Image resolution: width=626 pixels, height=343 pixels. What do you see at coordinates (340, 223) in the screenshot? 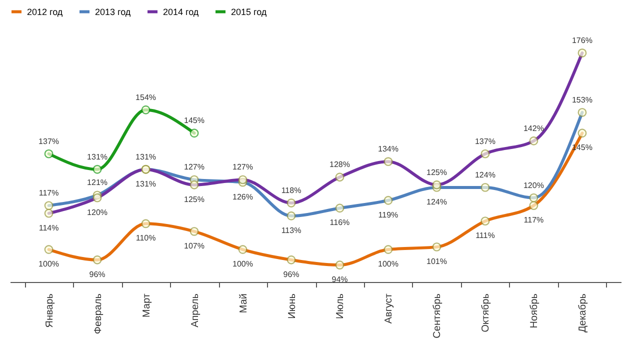
I see `data-label: 116%` at bounding box center [340, 223].